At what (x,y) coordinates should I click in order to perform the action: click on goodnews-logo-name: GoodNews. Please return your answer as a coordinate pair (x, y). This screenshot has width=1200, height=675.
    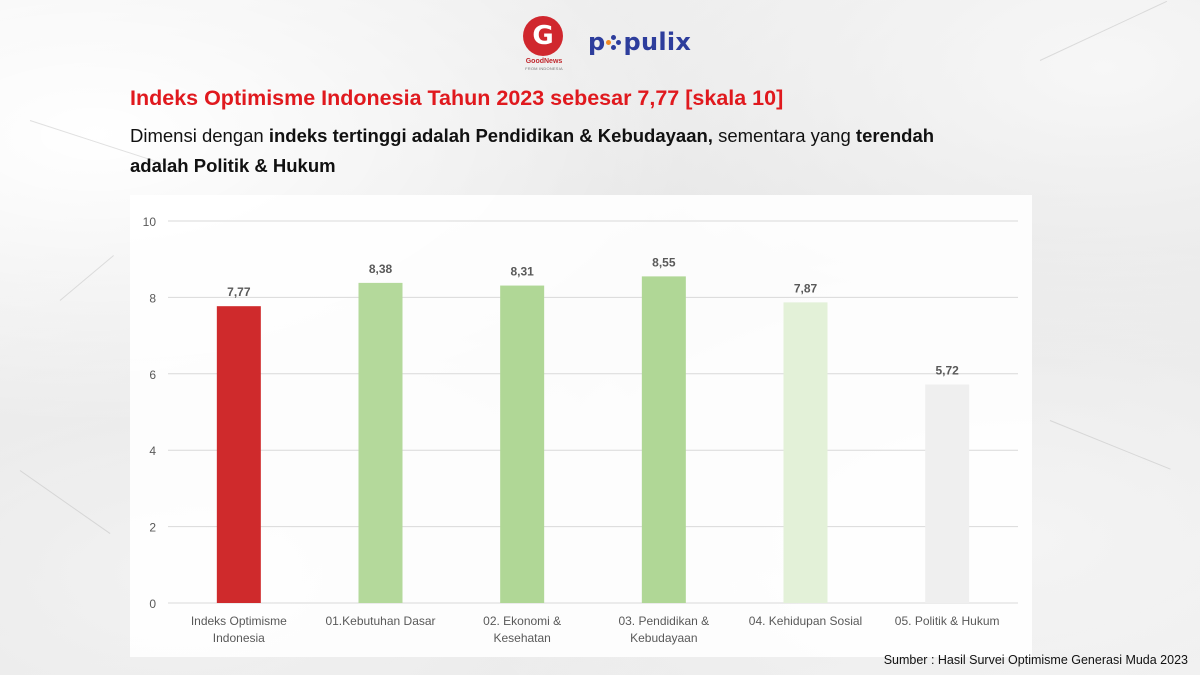
    Looking at the image, I should click on (544, 61).